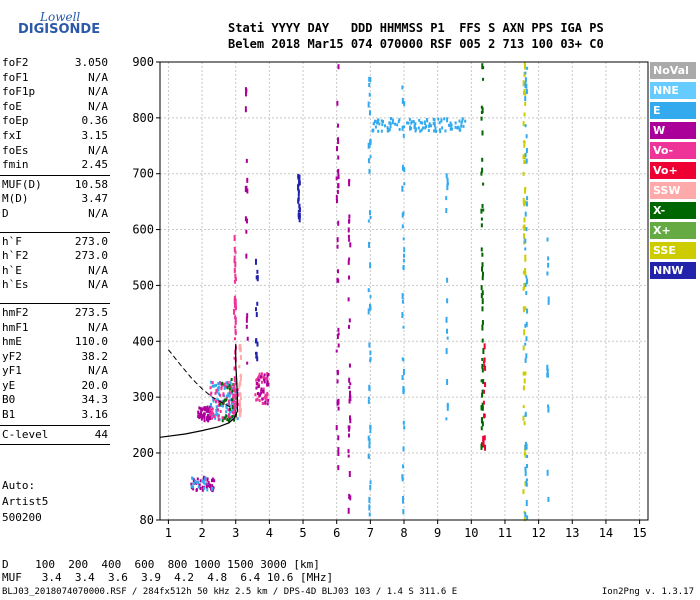 This screenshot has width=700, height=600. I want to click on y-tick-label: 500, so click(143, 285).